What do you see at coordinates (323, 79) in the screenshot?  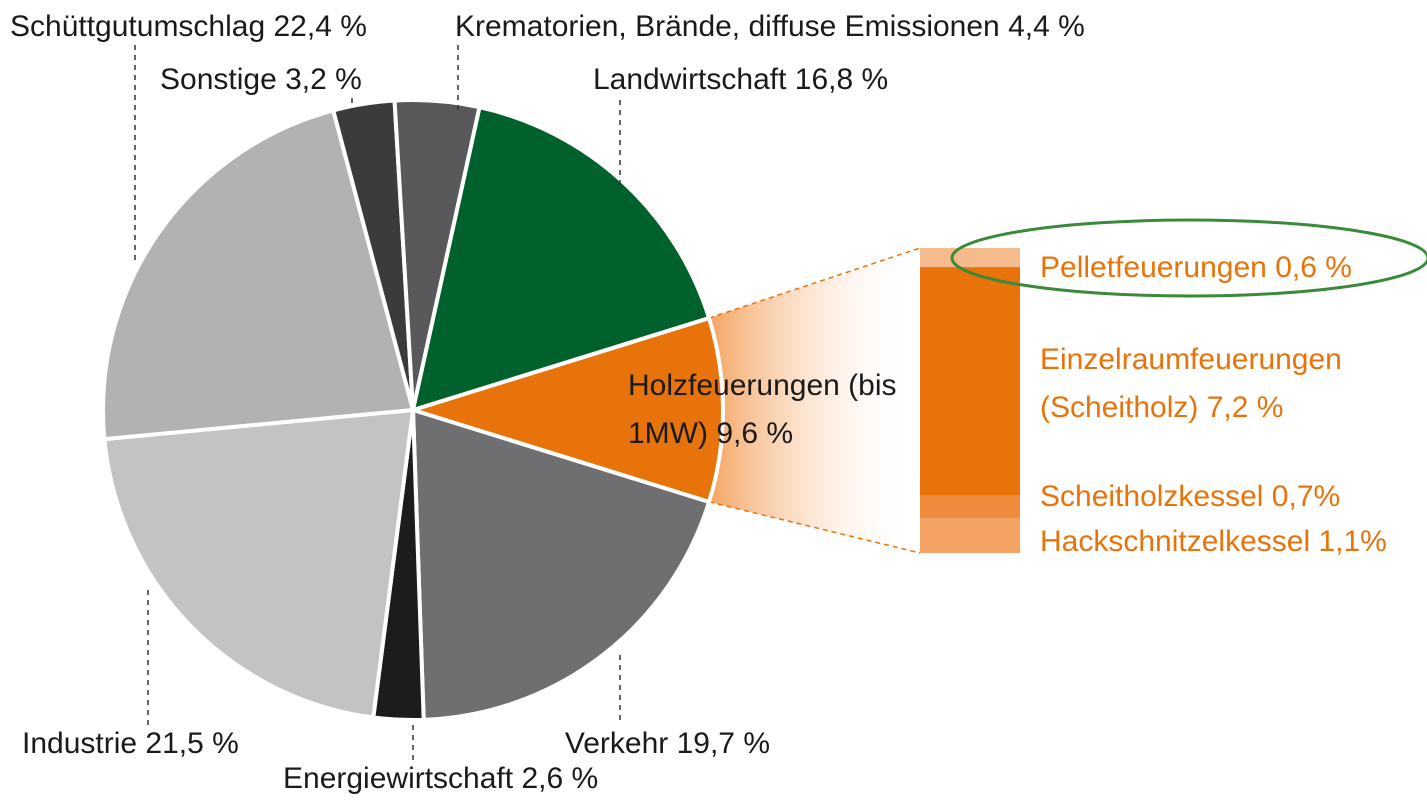 I see `value-label: 3,2 %` at bounding box center [323, 79].